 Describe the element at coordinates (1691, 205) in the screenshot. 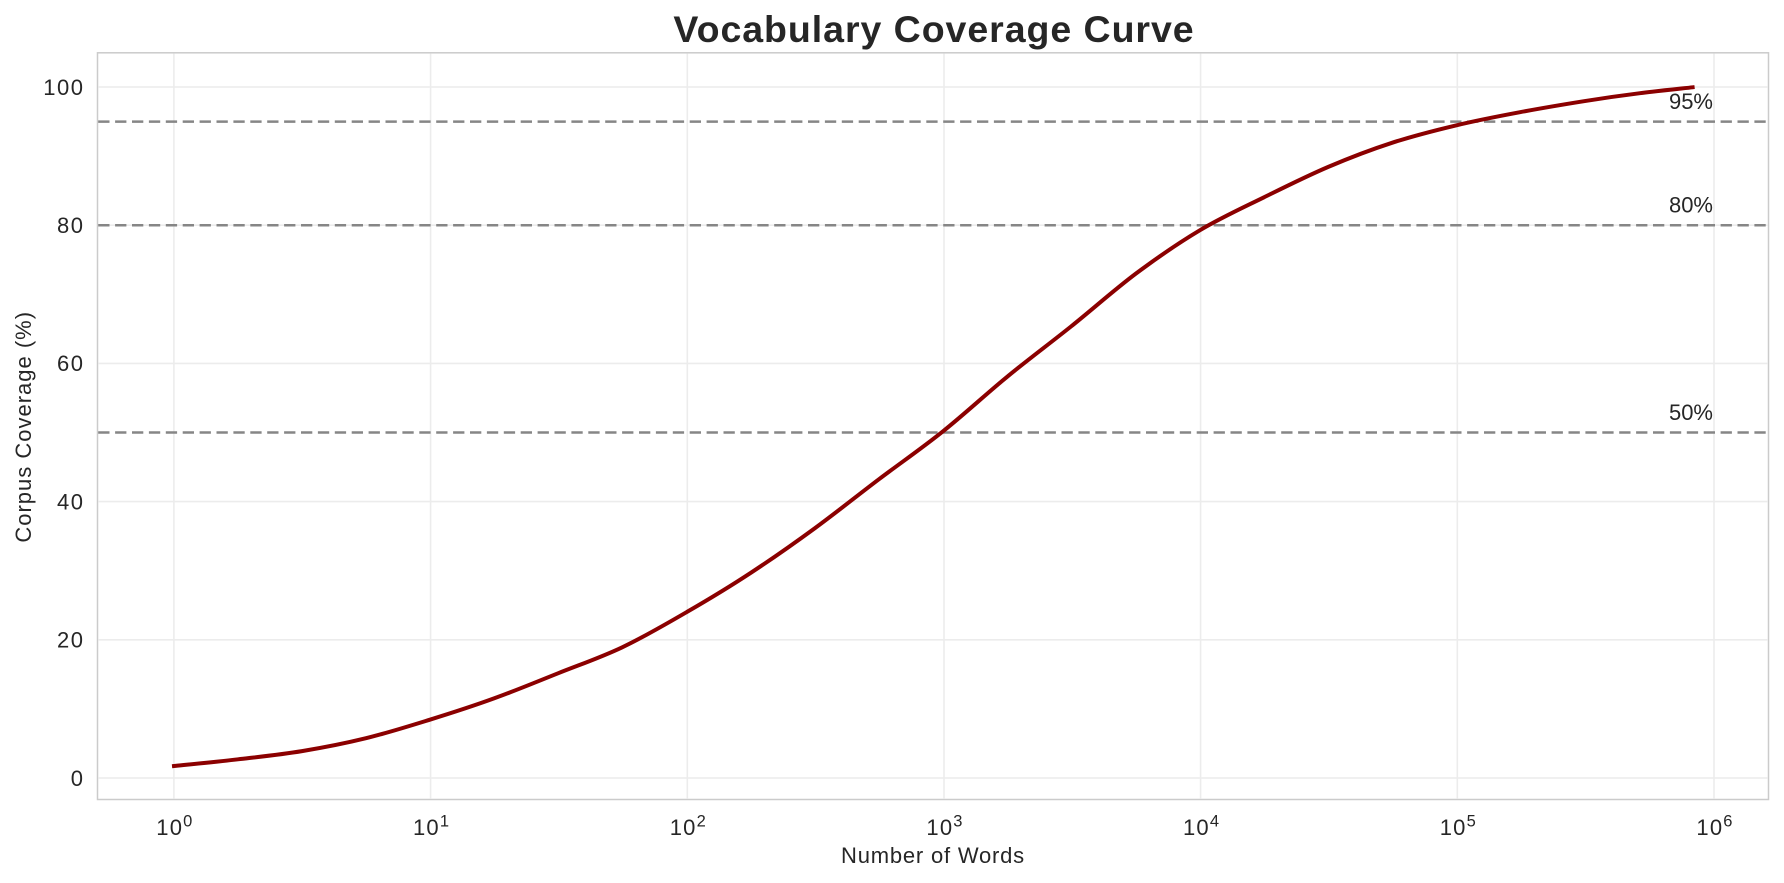

I see `svg-text: 80%` at that location.